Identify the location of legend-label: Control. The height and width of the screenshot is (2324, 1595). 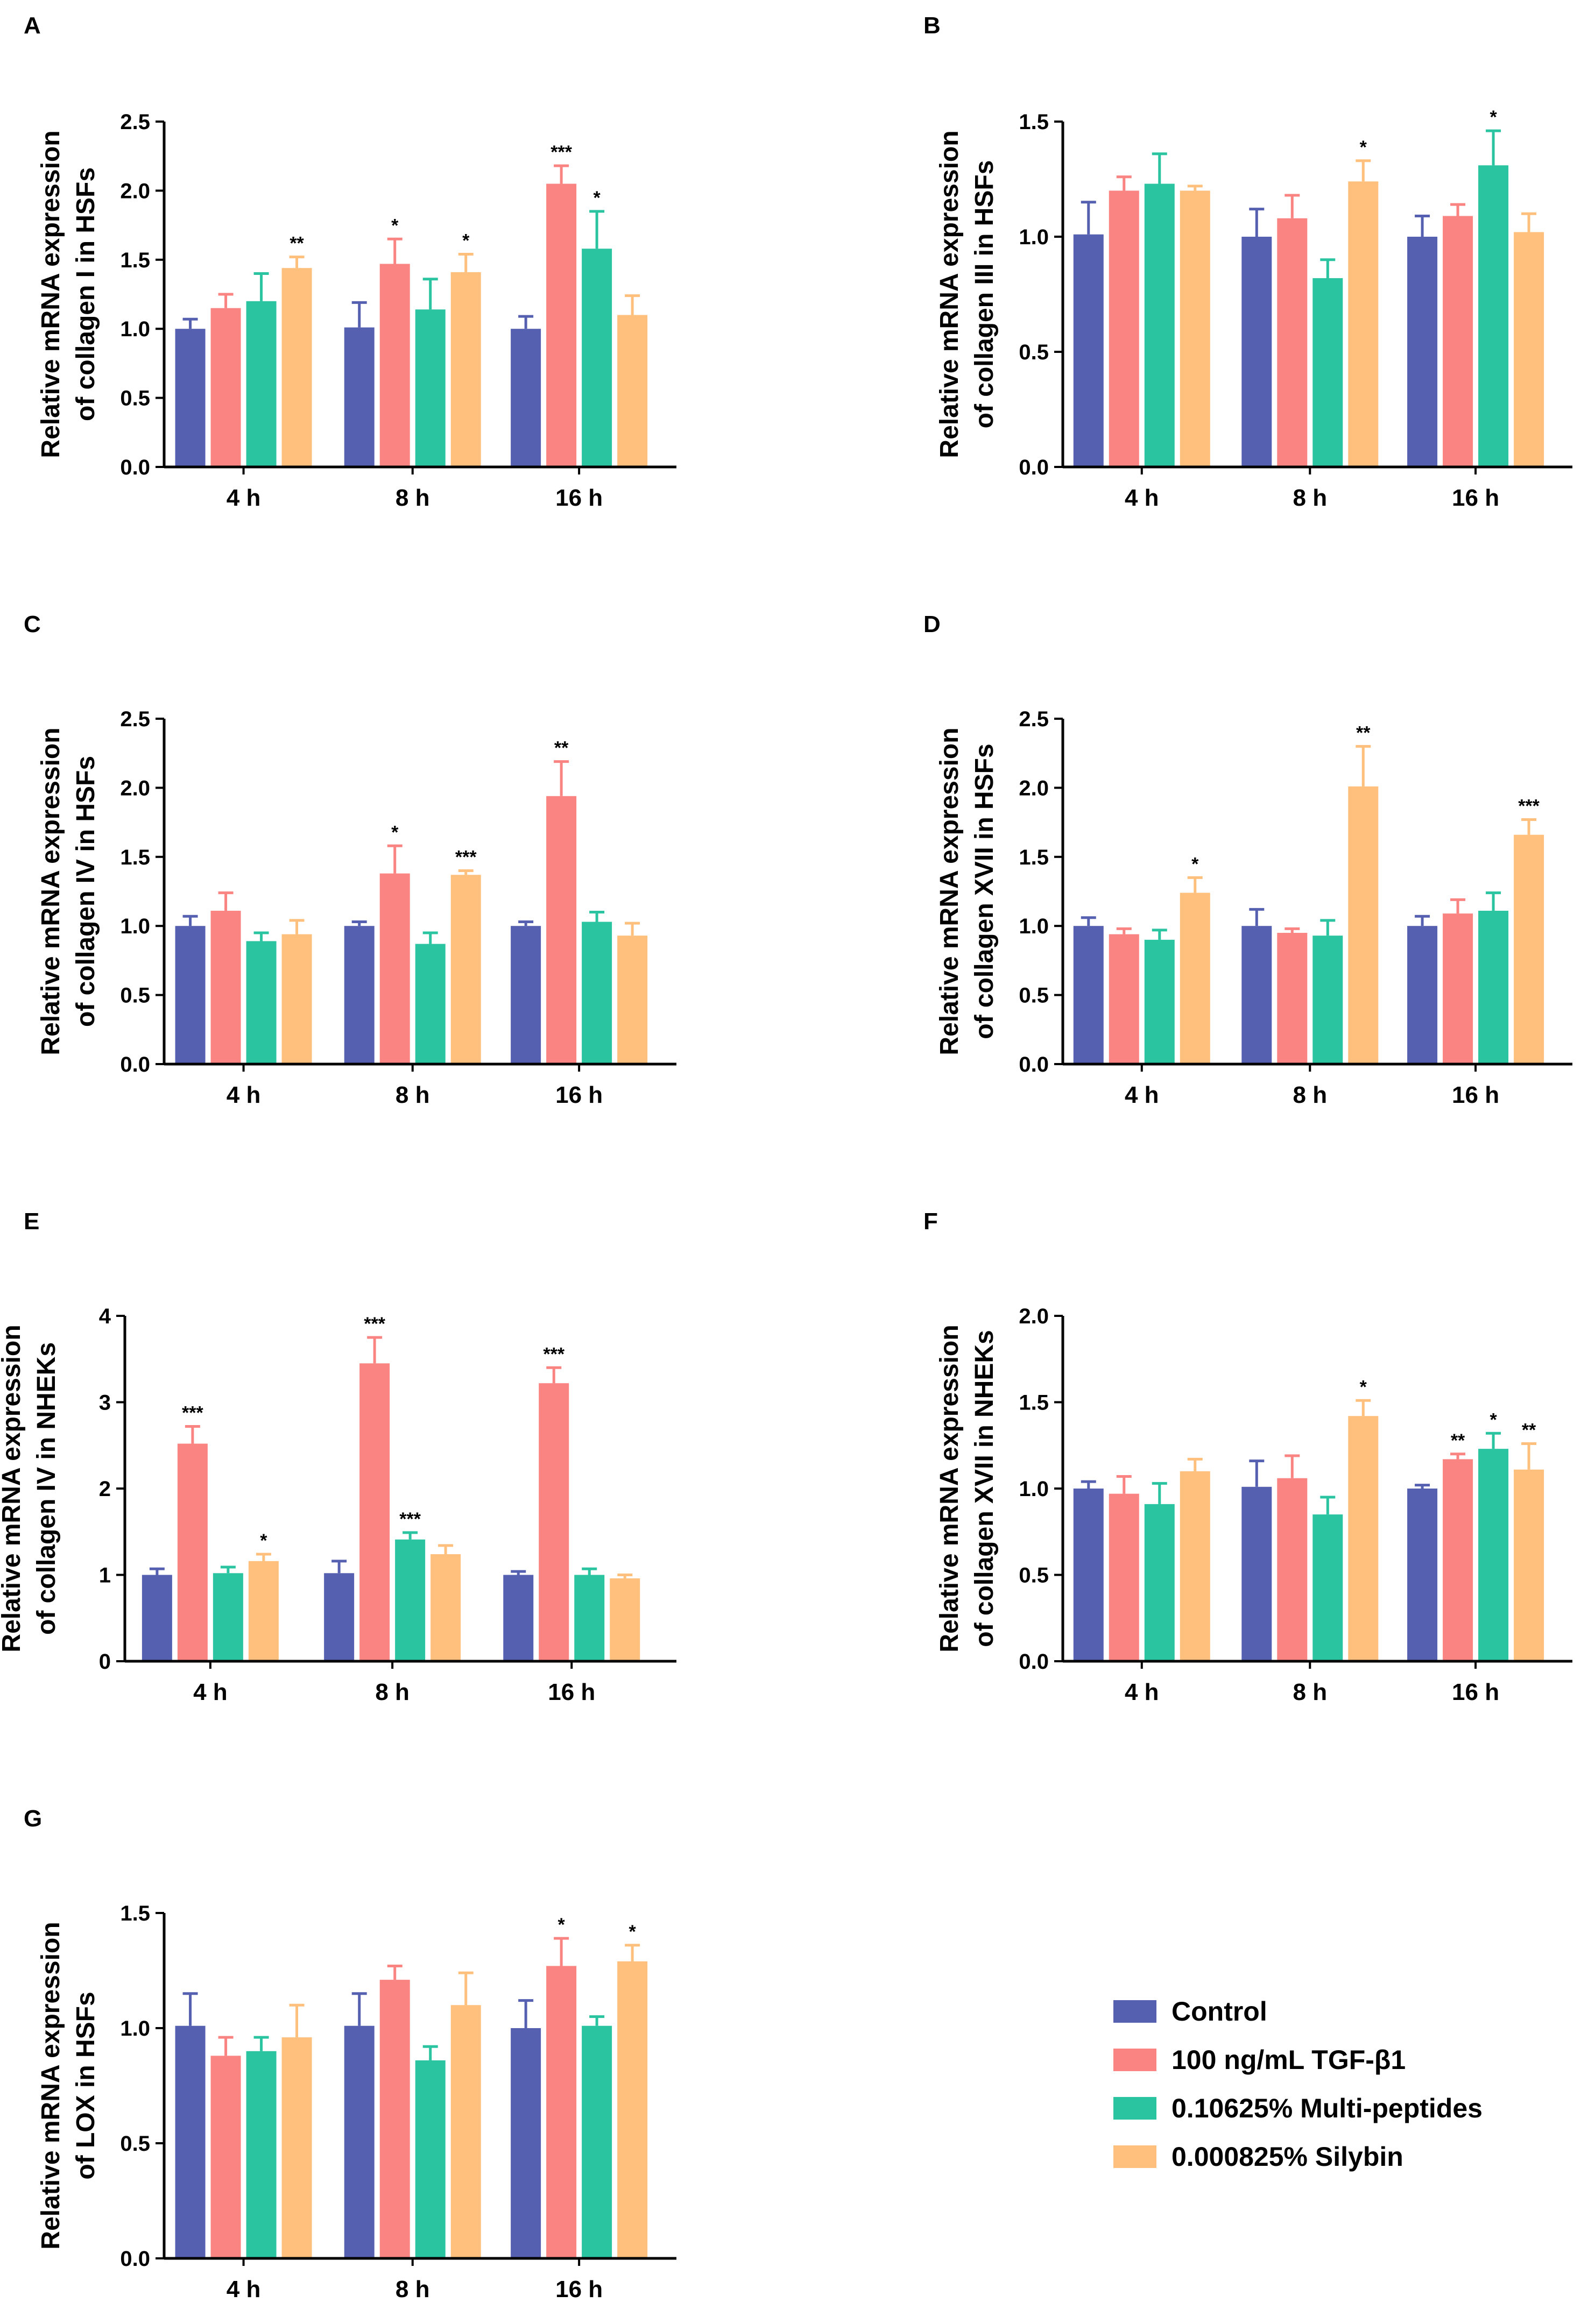
(1219, 2011).